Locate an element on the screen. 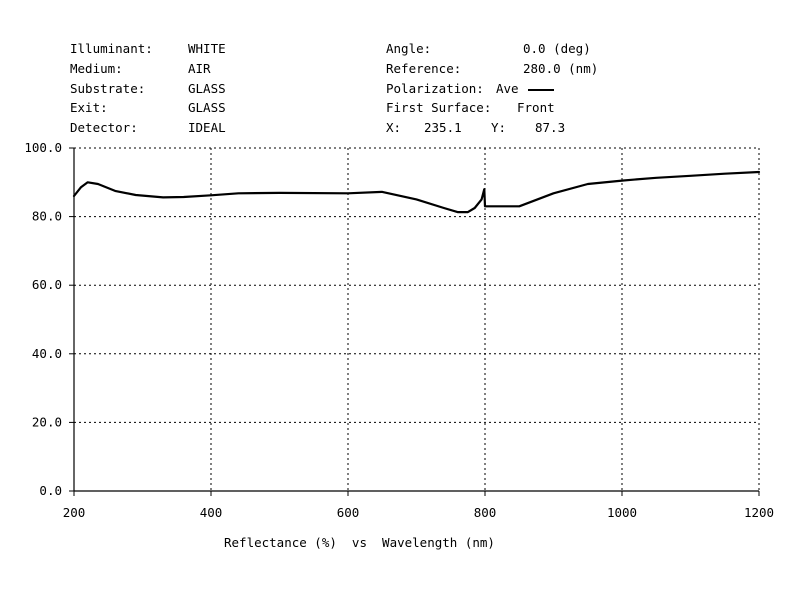  y-tick-label: 100.0 is located at coordinates (43, 147).